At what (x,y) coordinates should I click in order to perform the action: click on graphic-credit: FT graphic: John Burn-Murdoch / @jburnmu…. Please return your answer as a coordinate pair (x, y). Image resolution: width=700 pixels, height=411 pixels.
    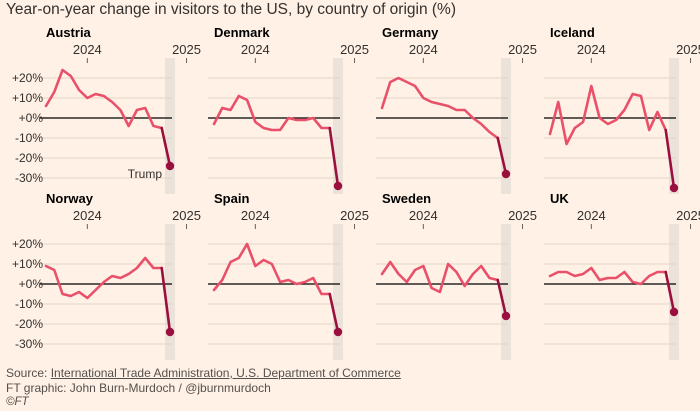
    Looking at the image, I should click on (138, 388).